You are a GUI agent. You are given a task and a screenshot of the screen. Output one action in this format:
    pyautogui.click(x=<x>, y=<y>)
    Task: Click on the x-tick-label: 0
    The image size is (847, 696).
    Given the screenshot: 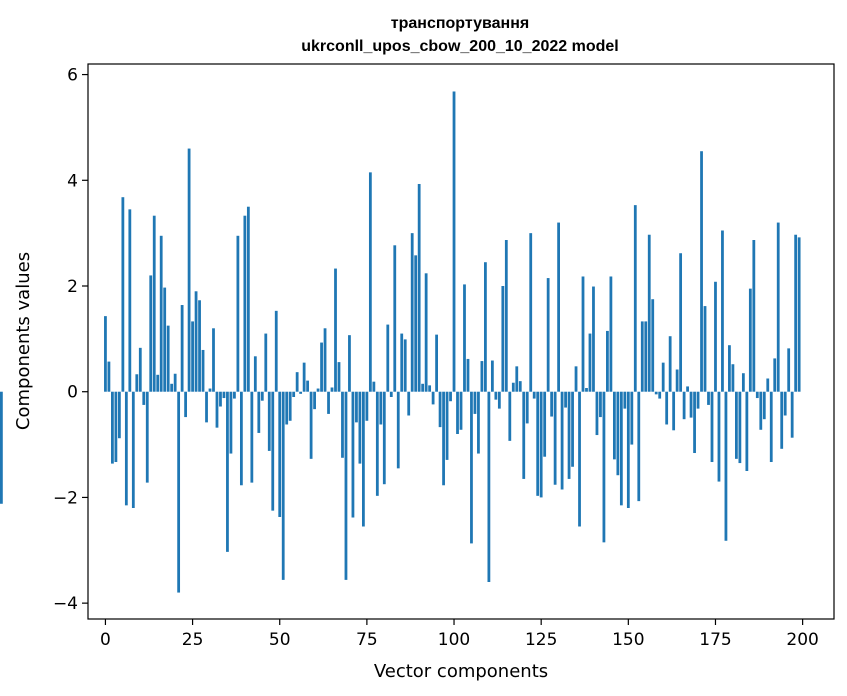 What is the action you would take?
    pyautogui.click(x=105, y=640)
    